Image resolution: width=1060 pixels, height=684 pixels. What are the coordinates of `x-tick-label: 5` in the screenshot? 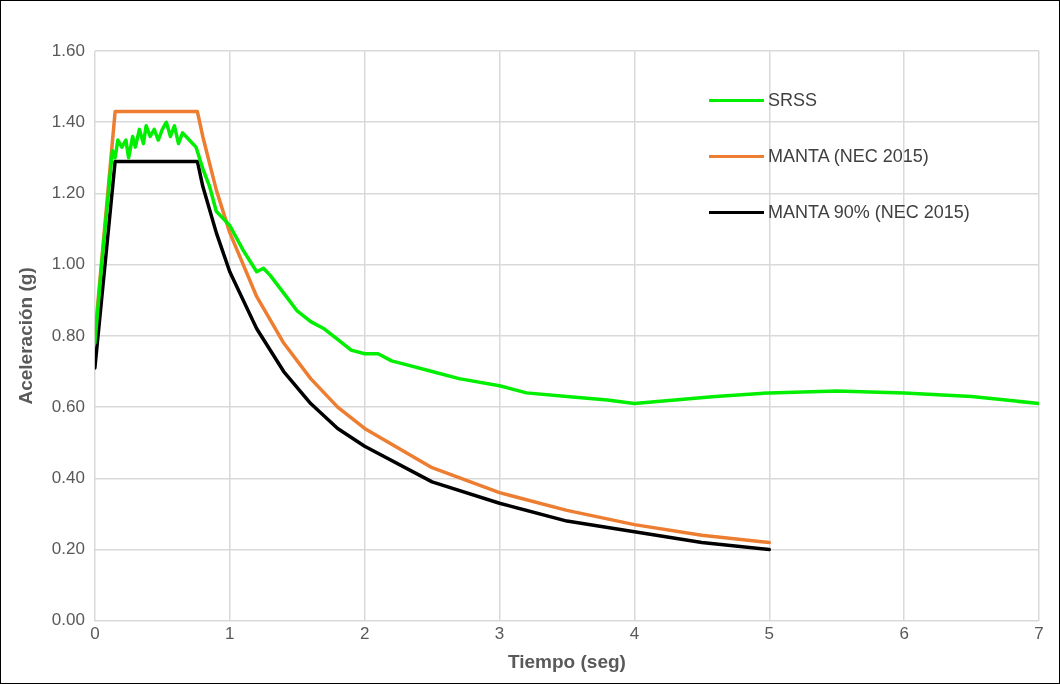 It's located at (769, 633).